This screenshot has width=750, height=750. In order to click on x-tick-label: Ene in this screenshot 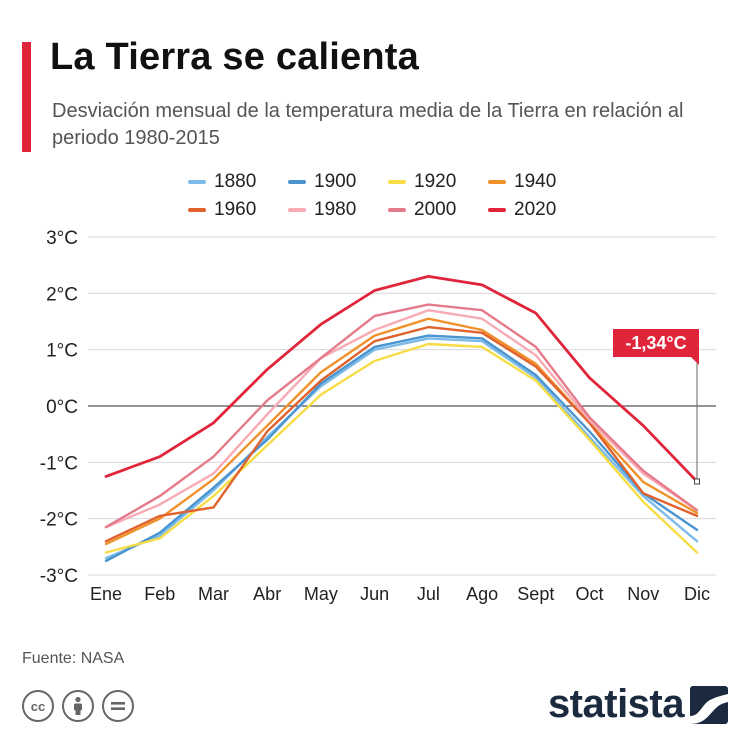, I will do `click(106, 594)`.